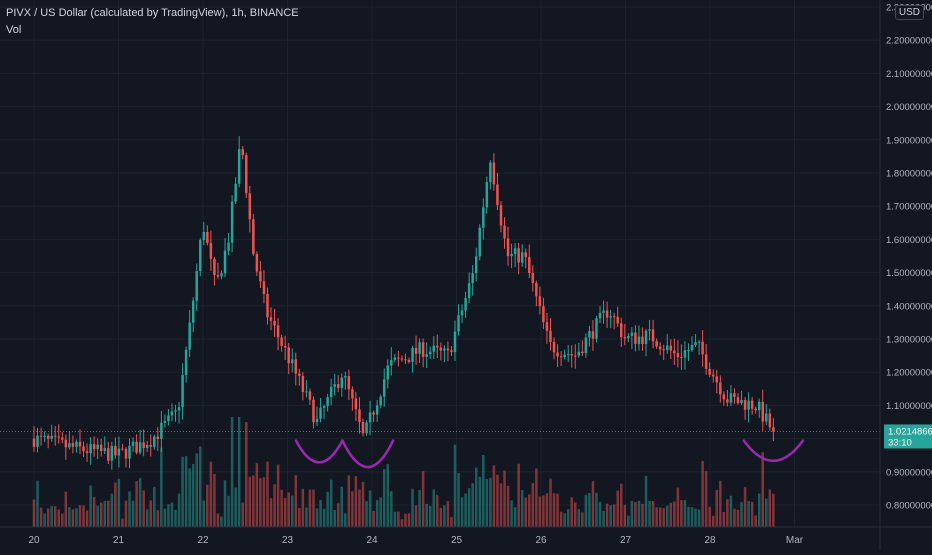  Describe the element at coordinates (14, 30) in the screenshot. I see `volume-label: Vol` at that location.